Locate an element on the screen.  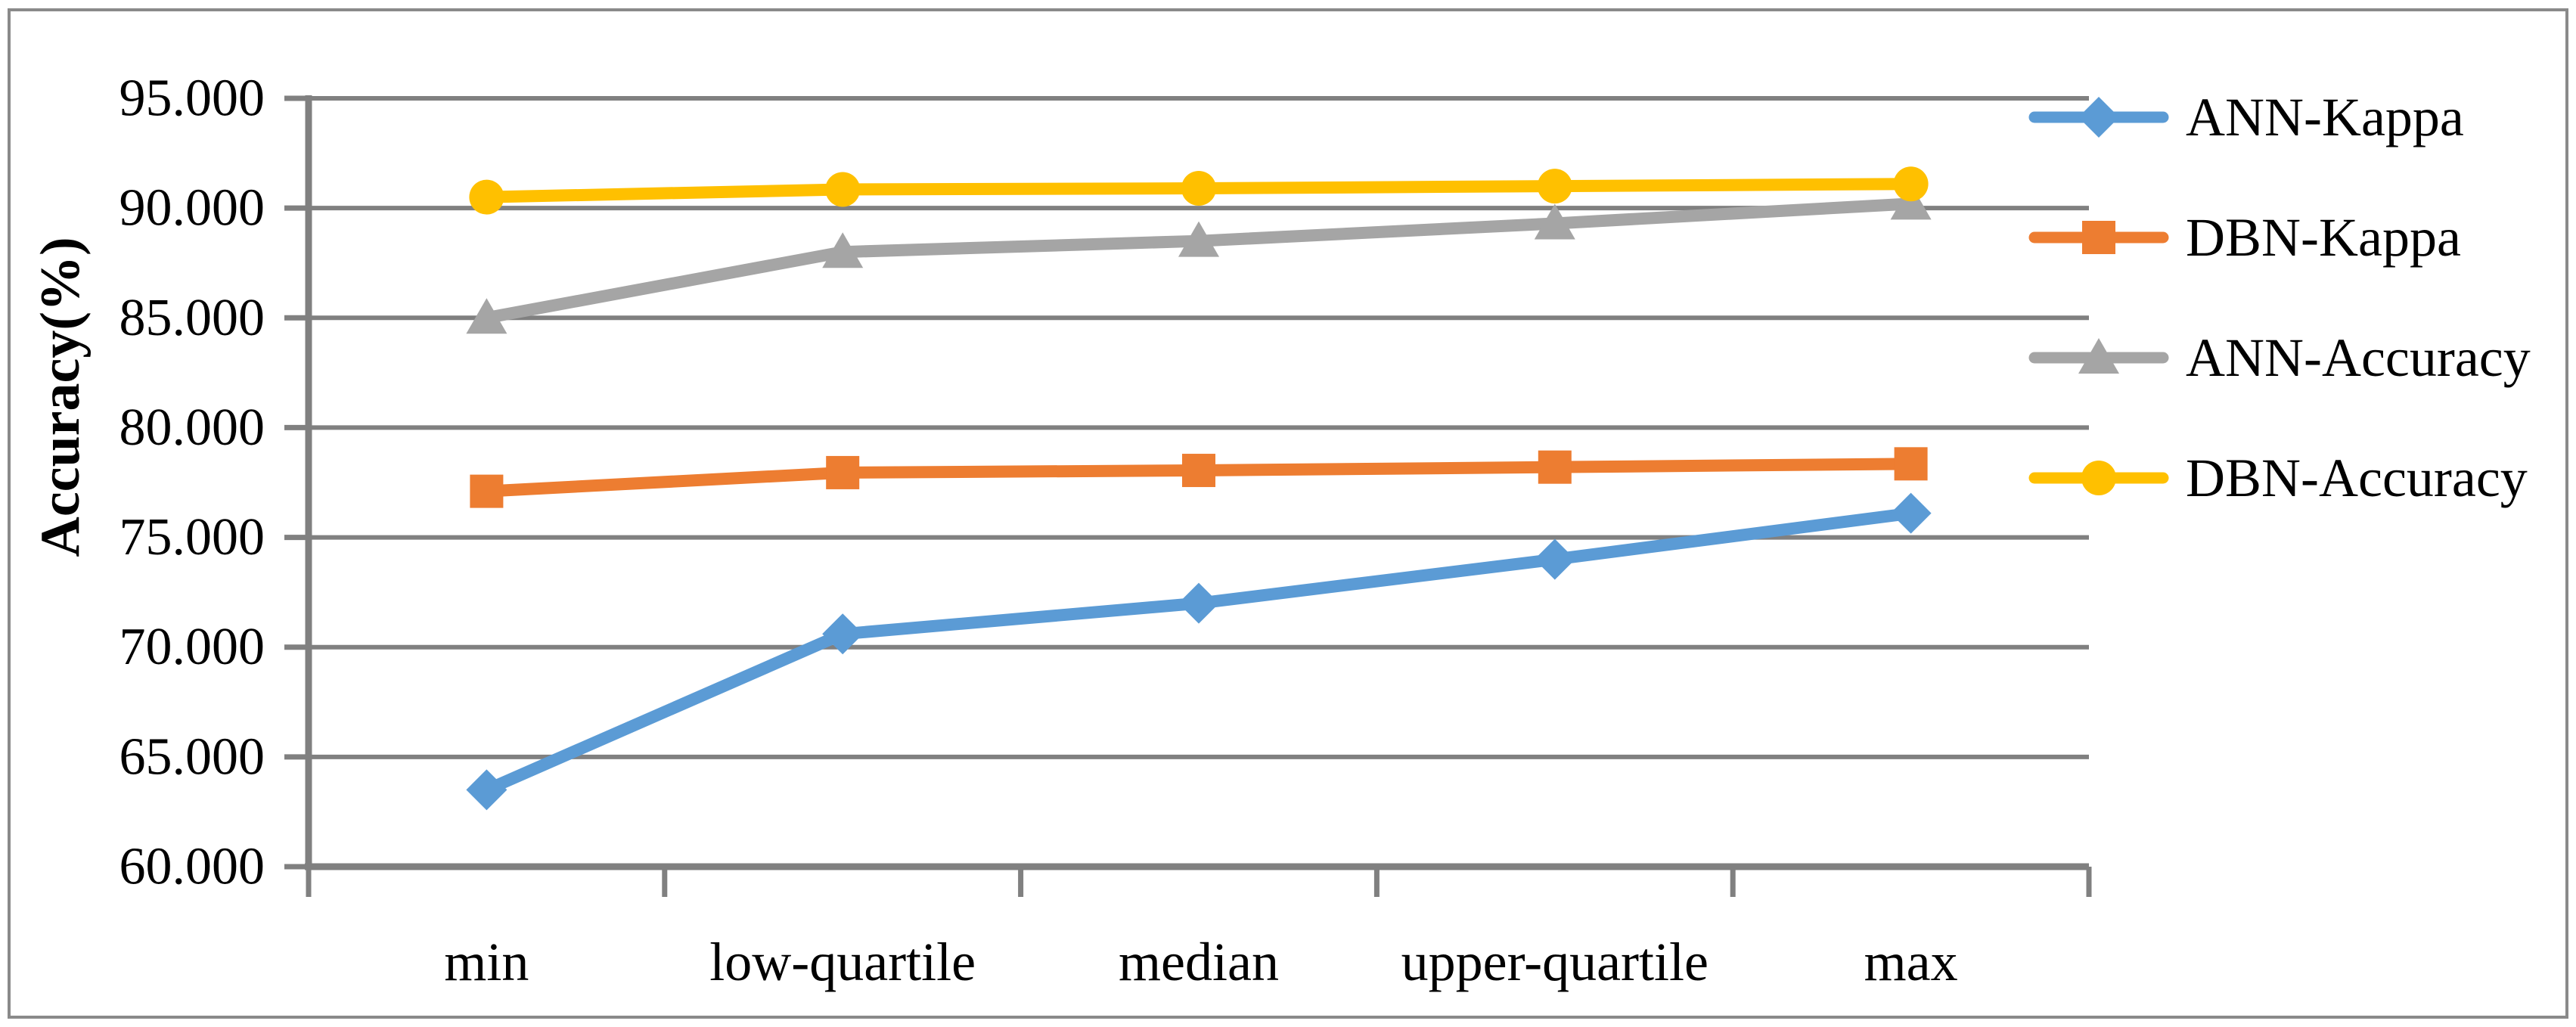
x-category-label: min is located at coordinates (486, 962).